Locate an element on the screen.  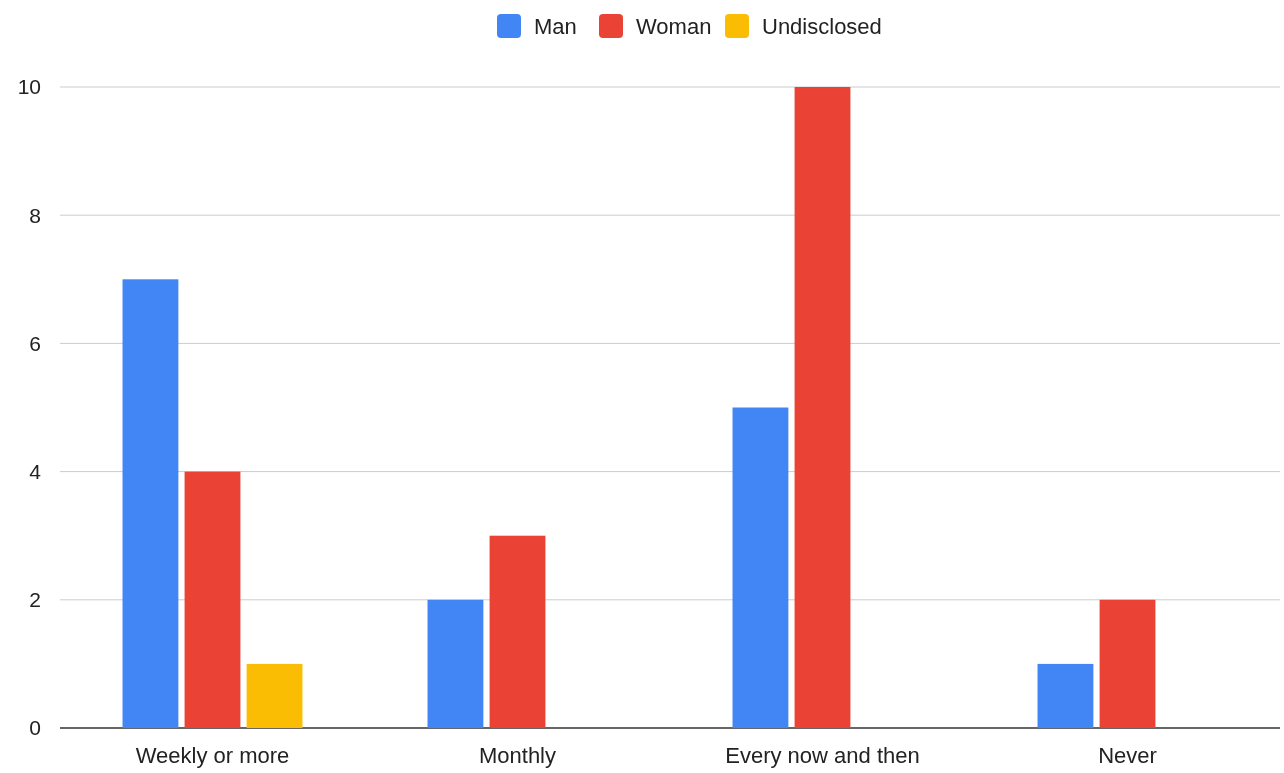
x-tick-label: Every now and then is located at coordinates (822, 755).